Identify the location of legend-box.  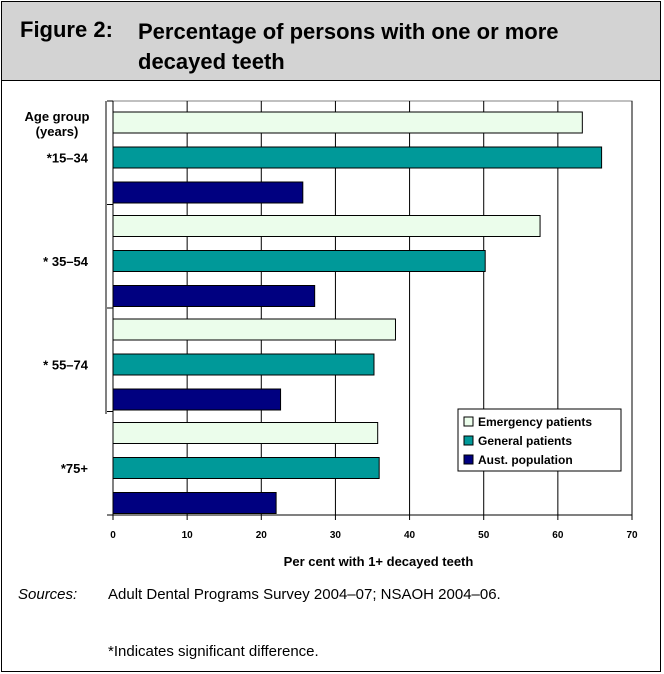
(539, 440).